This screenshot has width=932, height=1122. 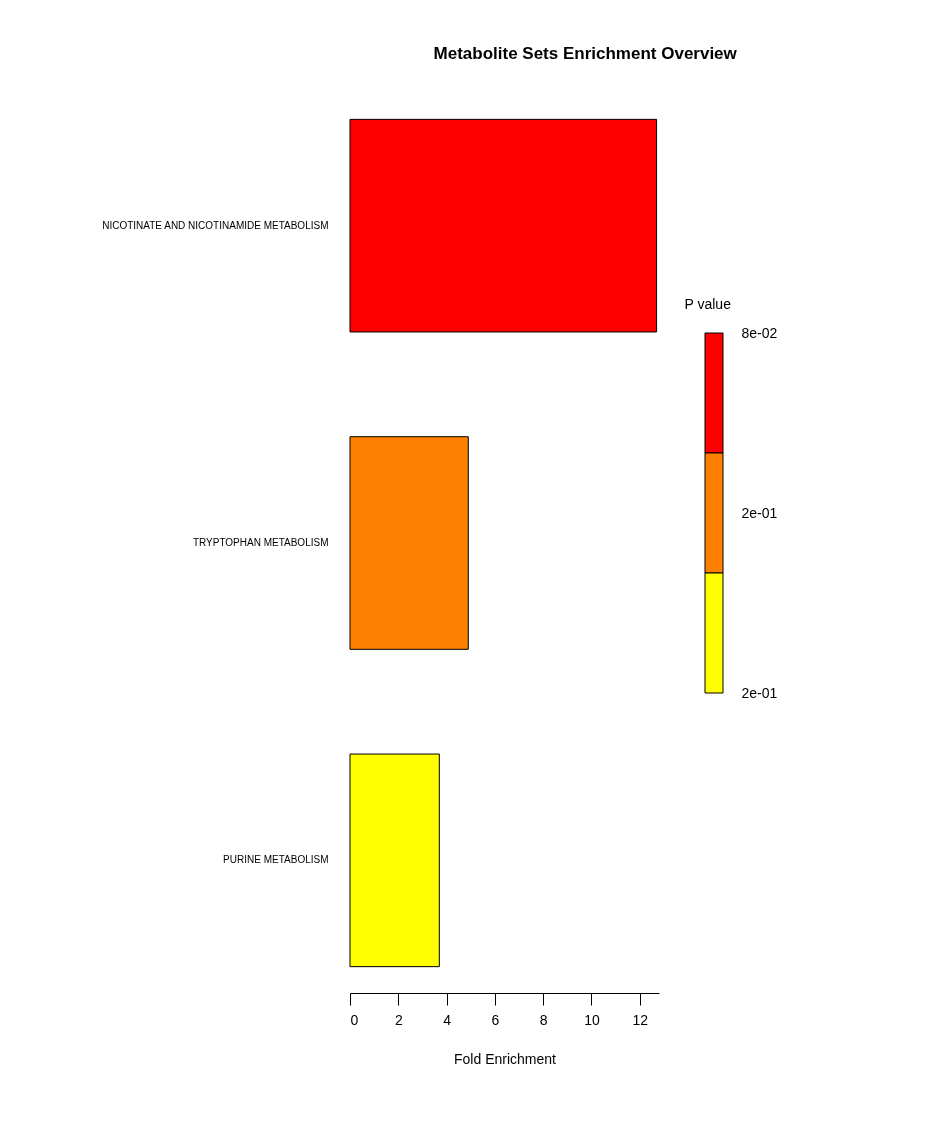 What do you see at coordinates (543, 1019) in the screenshot?
I see `x-tick-label: 8` at bounding box center [543, 1019].